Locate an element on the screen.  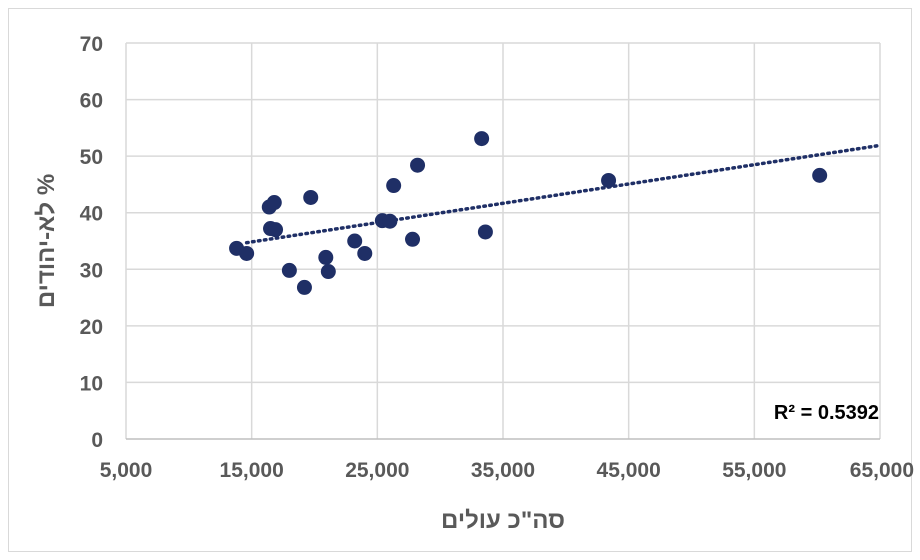
y-tick-label: 70 is located at coordinates (91, 44).